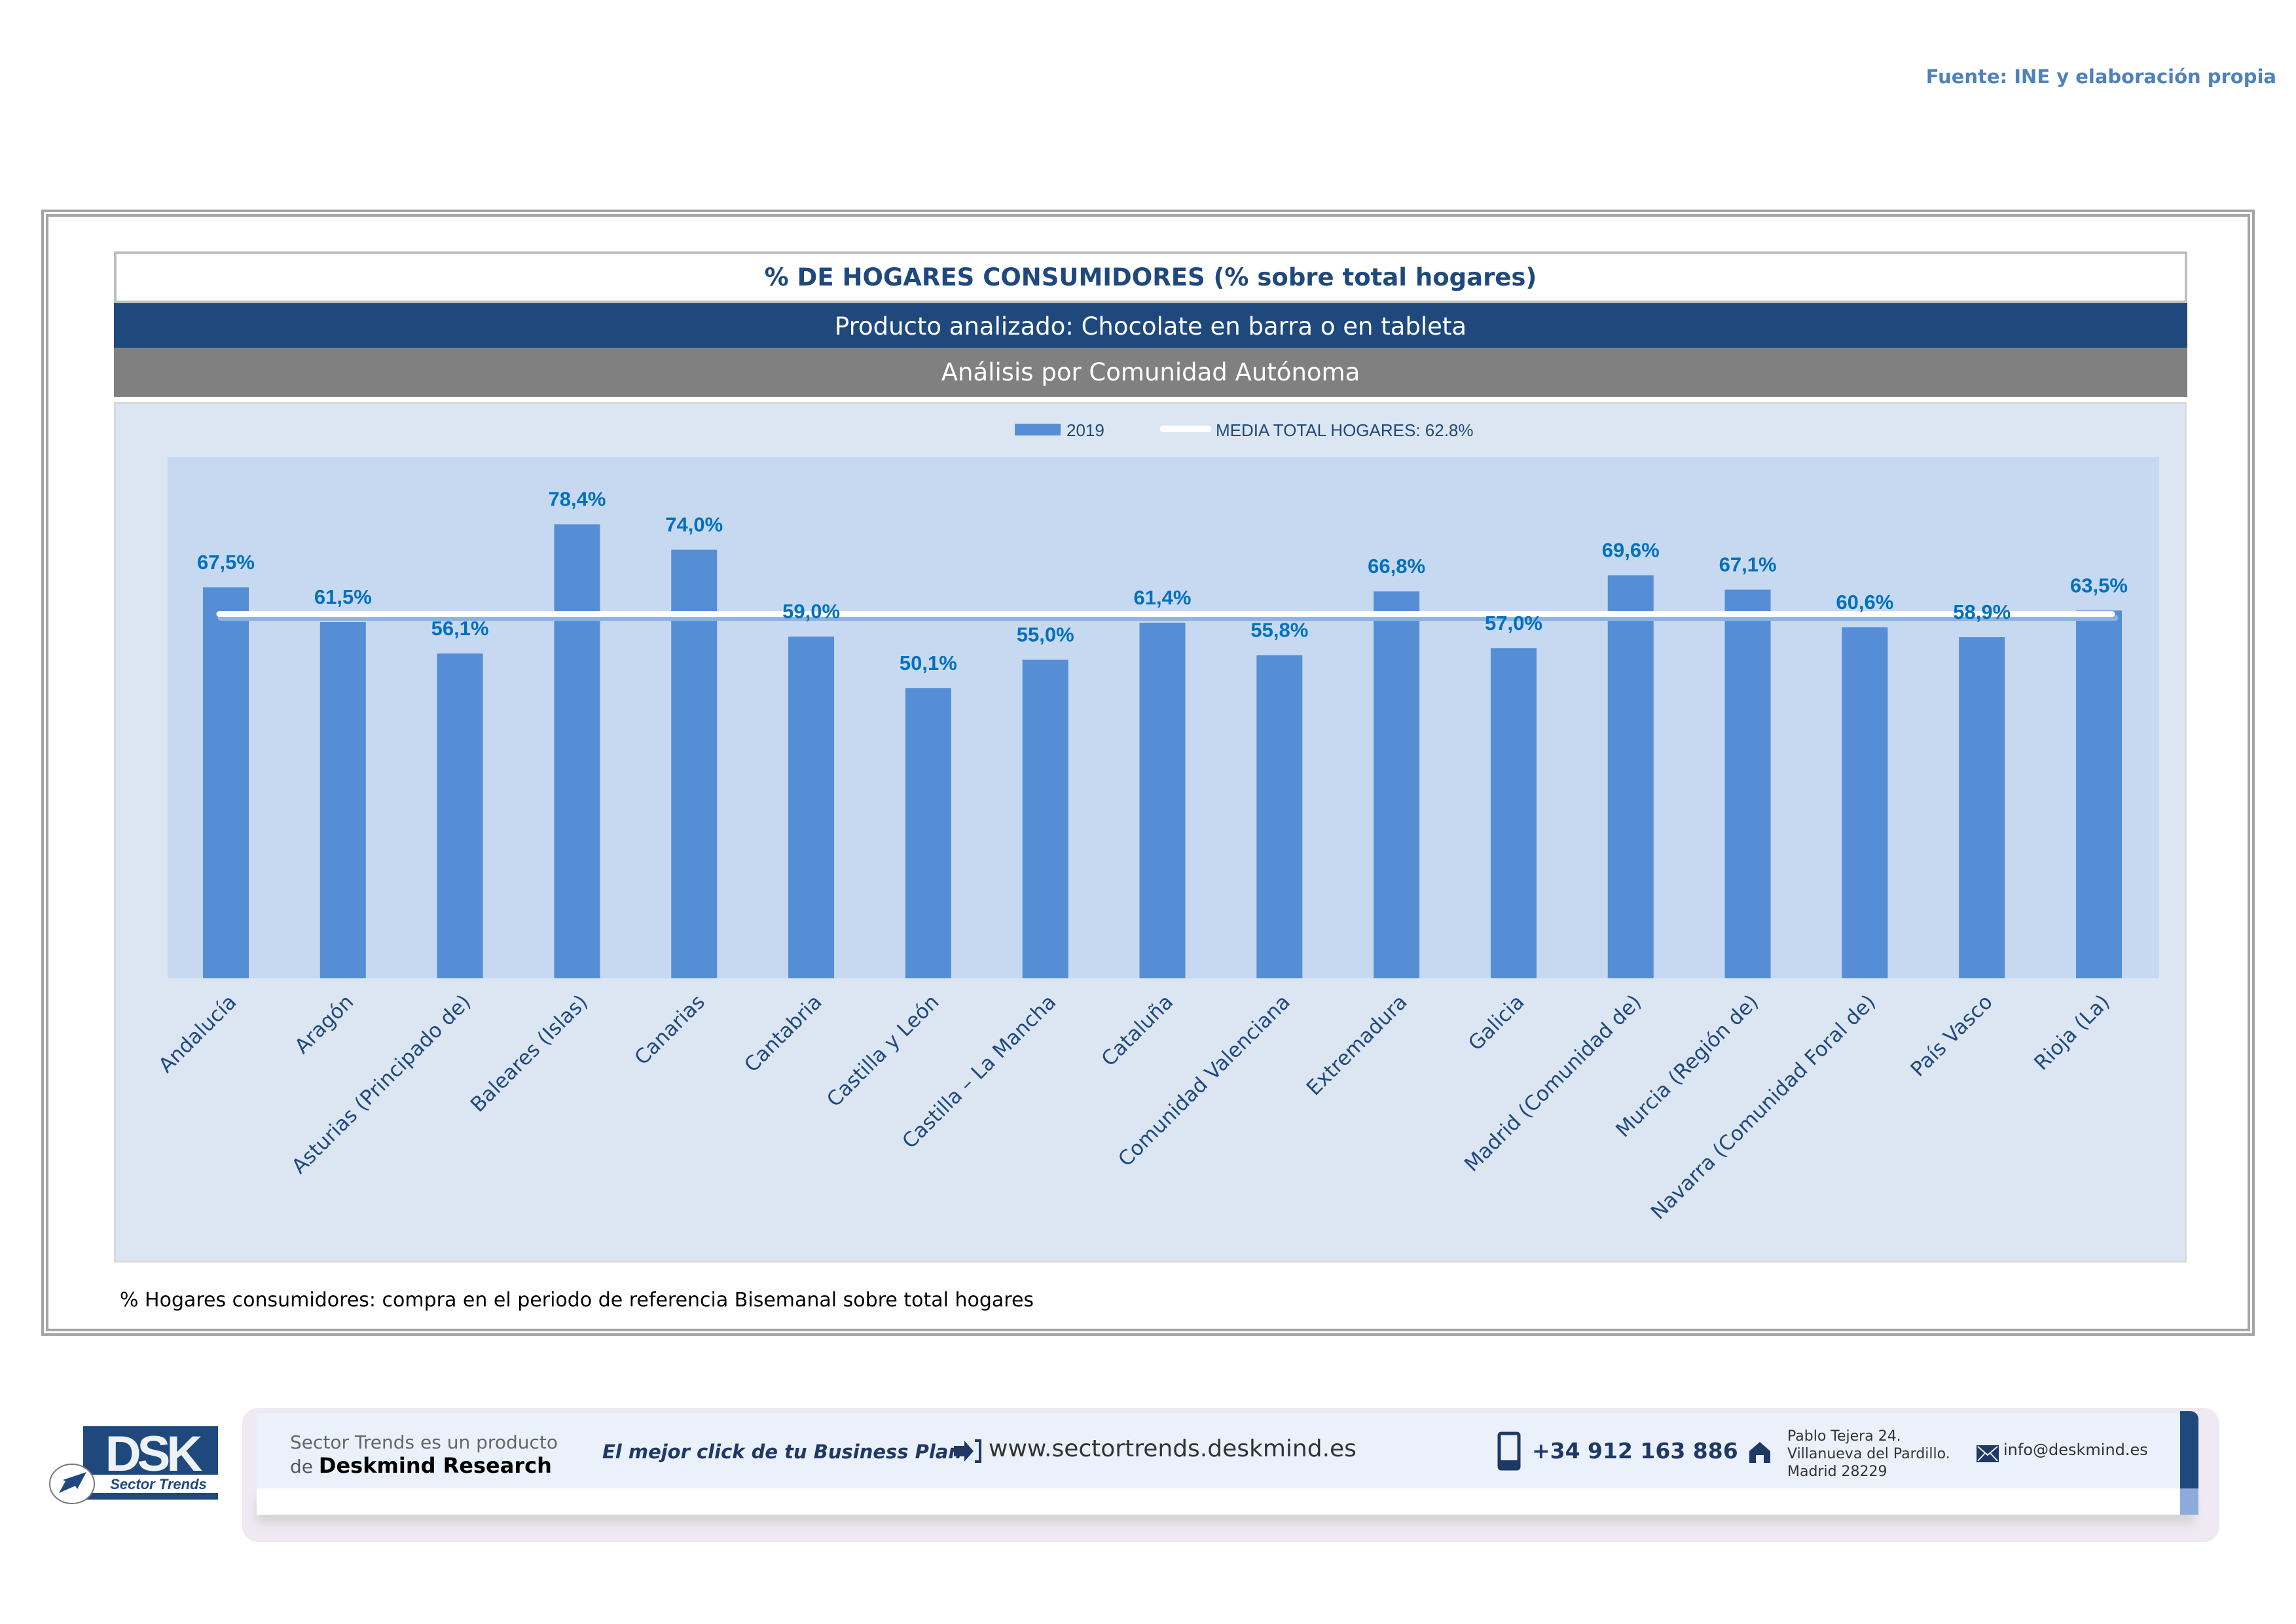 Image resolution: width=2296 pixels, height=1624 pixels. What do you see at coordinates (2189, 1501) in the screenshot?
I see `footer-banner-edge-lower` at bounding box center [2189, 1501].